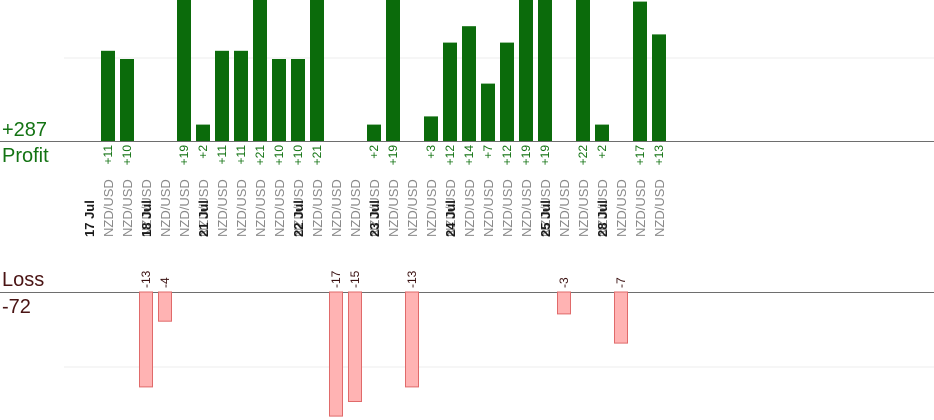 The image size is (934, 420). I want to click on profit-value-label: +7, so click(488, 152).